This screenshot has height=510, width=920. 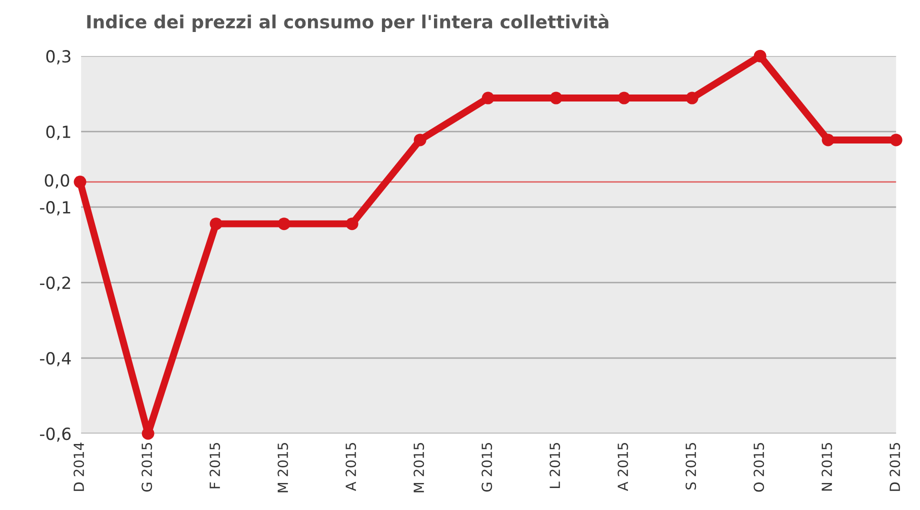 What do you see at coordinates (827, 467) in the screenshot?
I see `x-tick-label: N 2015` at bounding box center [827, 467].